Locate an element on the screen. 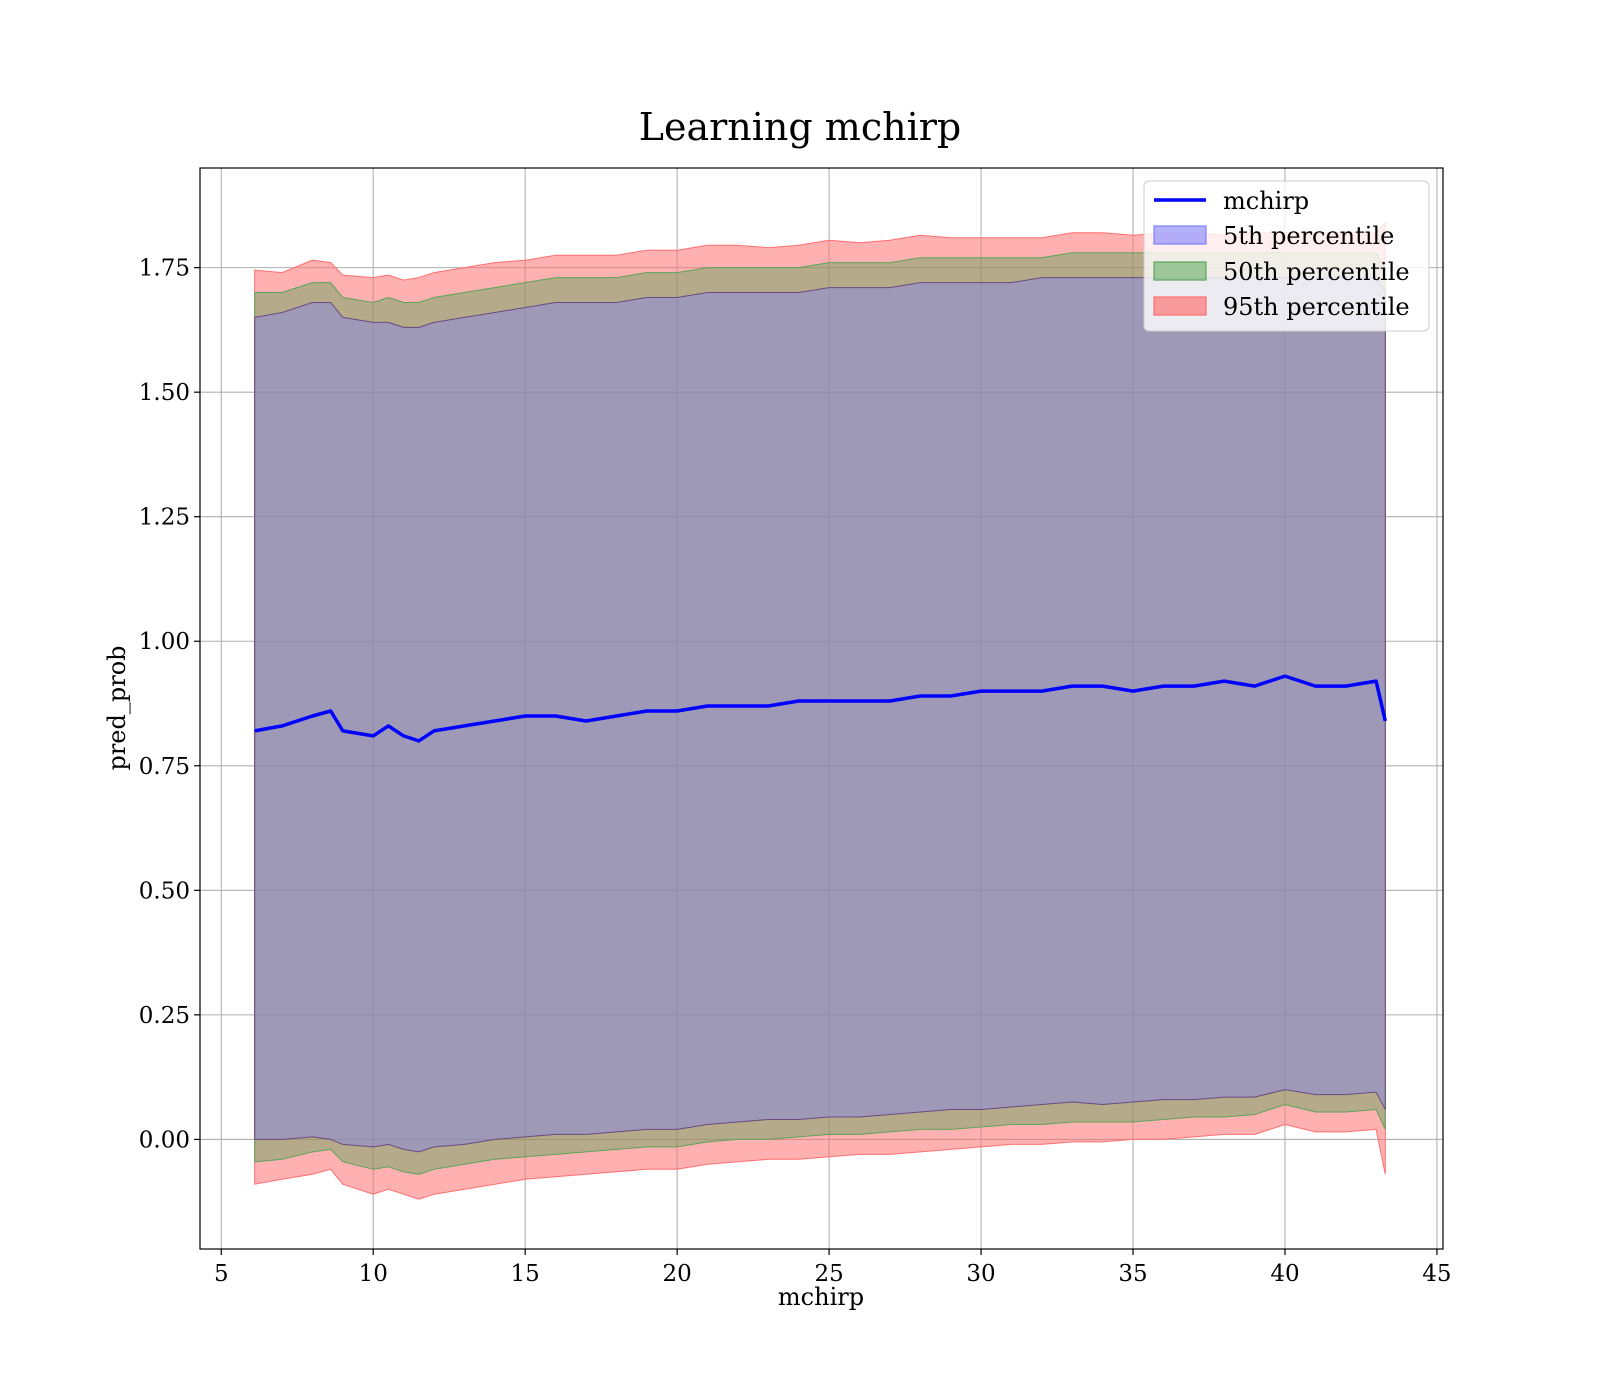 This screenshot has width=1600, height=1400. y-tick-label: 1.75 is located at coordinates (164, 269).